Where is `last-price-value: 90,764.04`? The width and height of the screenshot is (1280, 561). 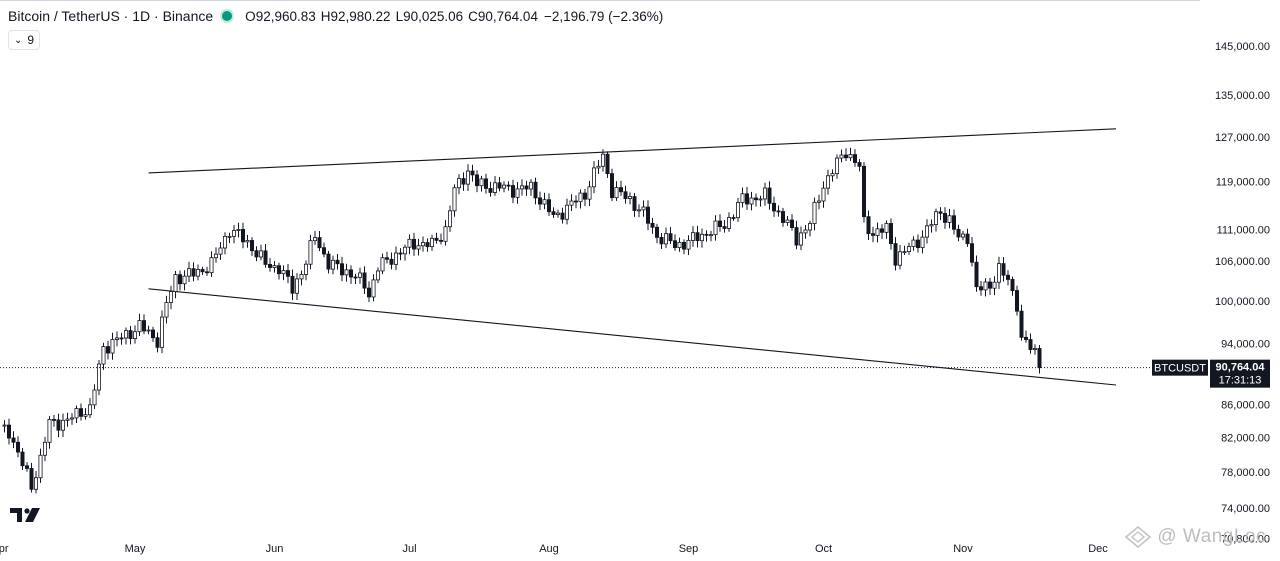 last-price-value: 90,764.04 is located at coordinates (1241, 368).